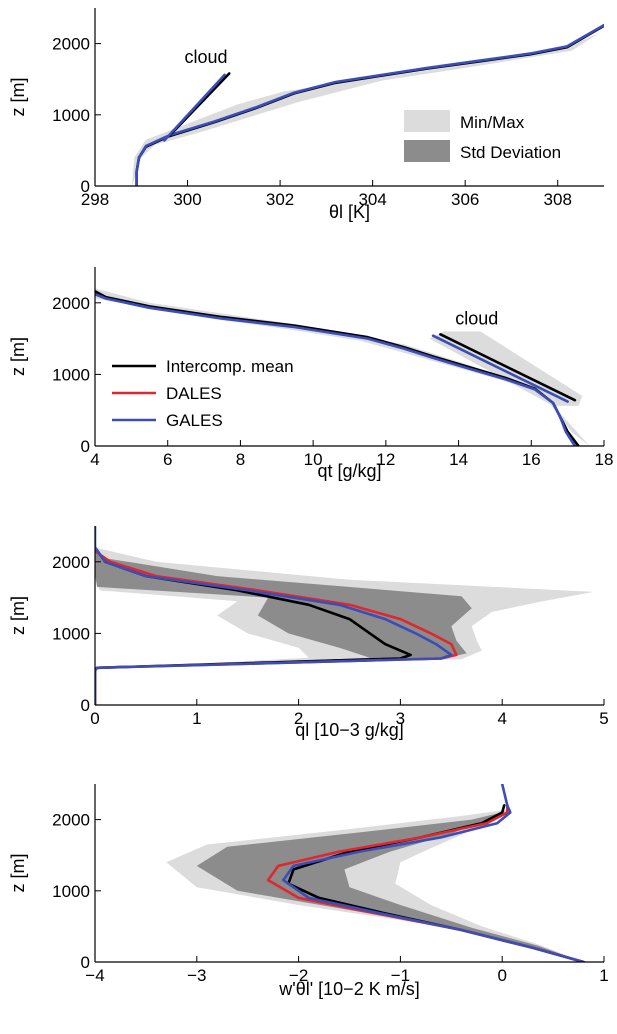 Image resolution: width=617 pixels, height=1034 pixels. I want to click on legend-label: Intercomp. mean, so click(230, 366).